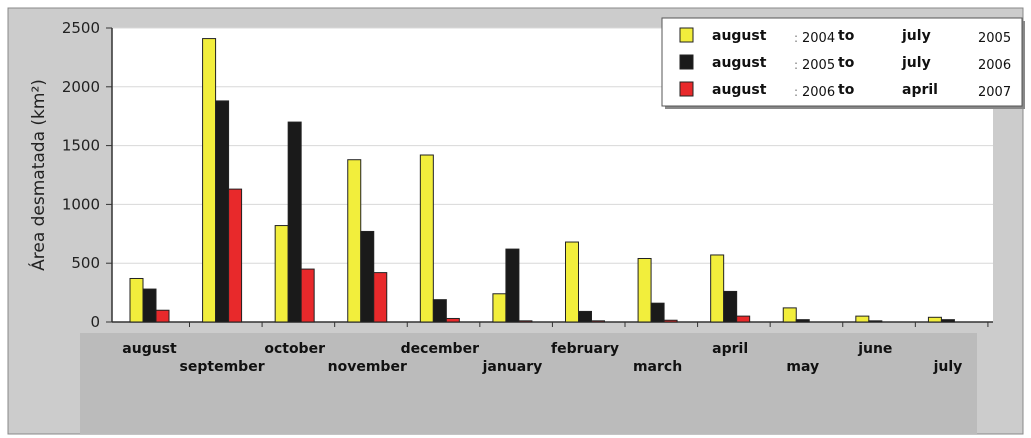 The height and width of the screenshot is (438, 1031). Describe the element at coordinates (149, 349) in the screenshot. I see `x-tick-label-august: august` at that location.